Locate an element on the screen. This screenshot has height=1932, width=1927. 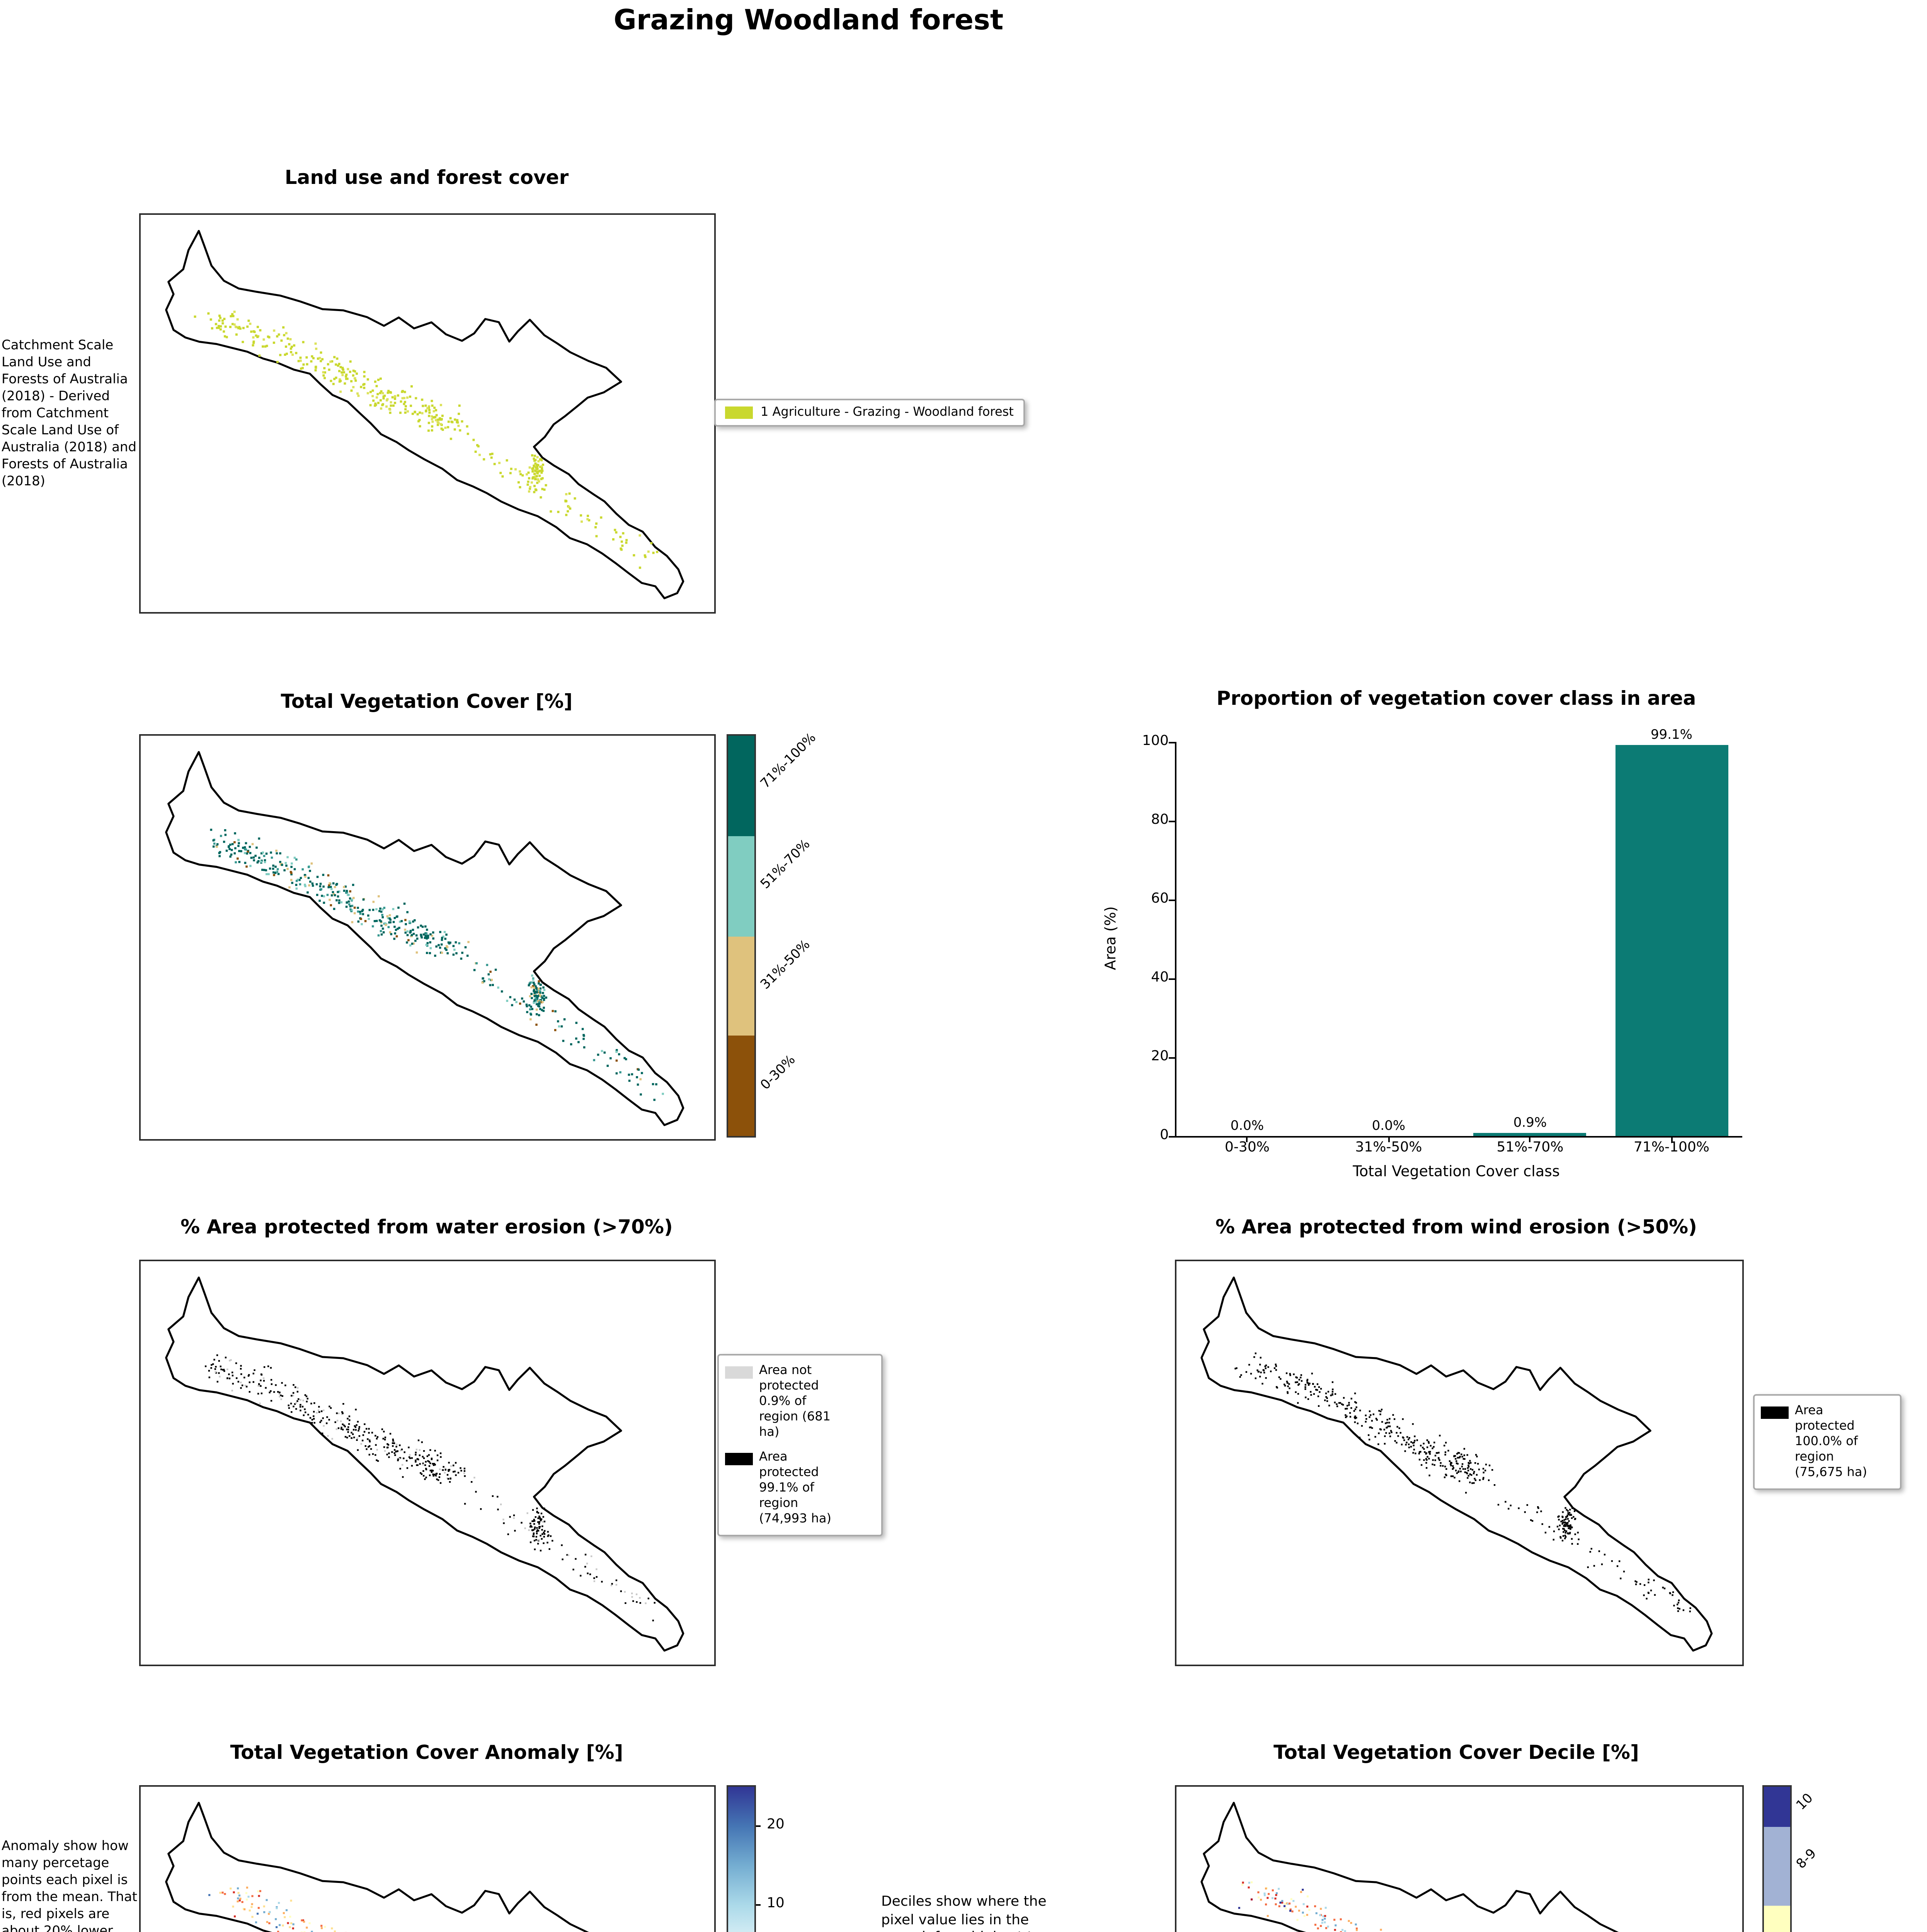
x-tick-label: 31%-50% is located at coordinates (1388, 1148).